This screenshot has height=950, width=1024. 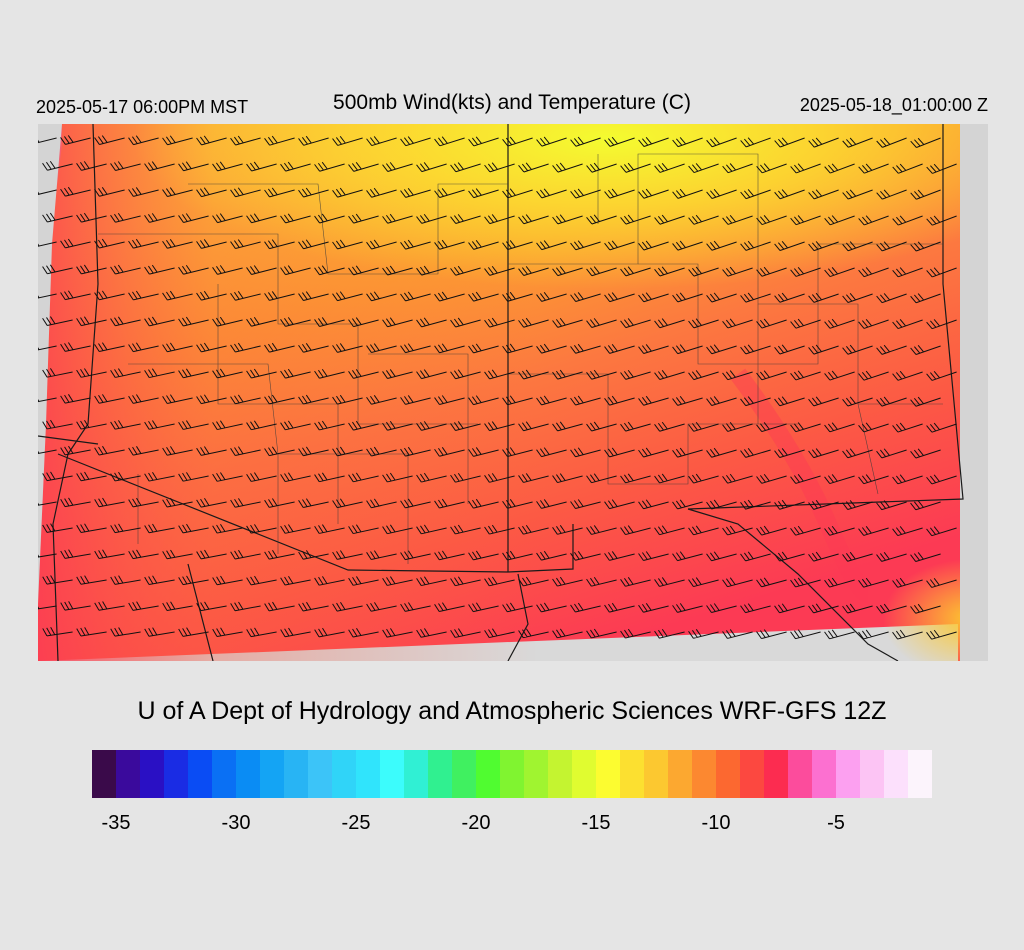 I want to click on southeast-cold-overlay, so click(x=813, y=542).